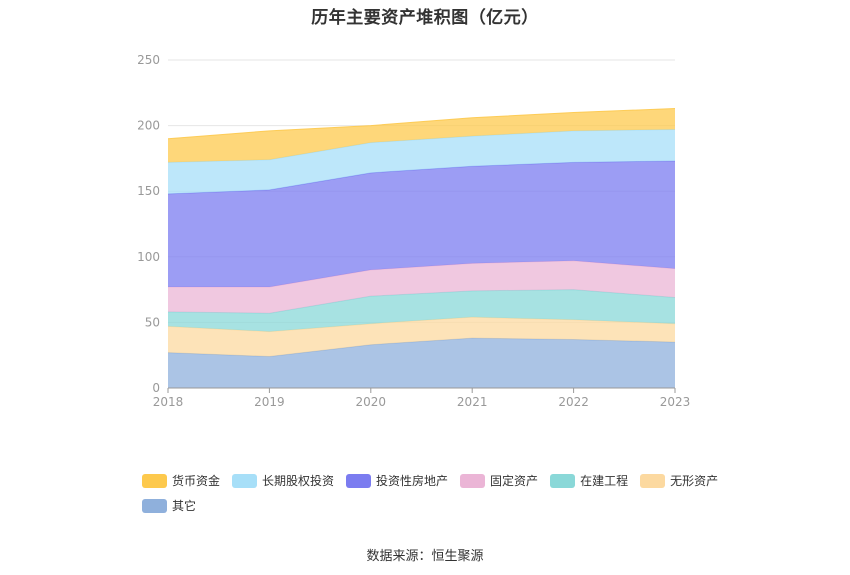 This screenshot has height=575, width=850. Describe the element at coordinates (425, 18) in the screenshot. I see `chart-title: 历年主要资产堆积图（亿元）` at that location.